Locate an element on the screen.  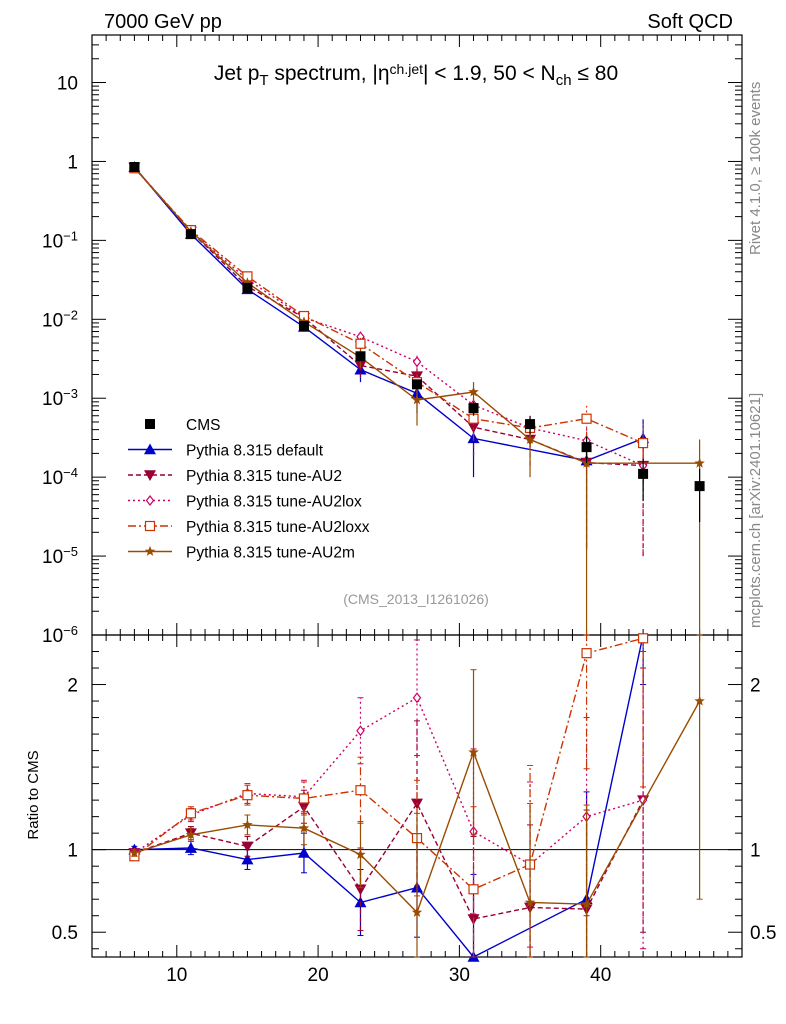
analysis-tag: (CMS_2013_I1261026) is located at coordinates (416, 599).